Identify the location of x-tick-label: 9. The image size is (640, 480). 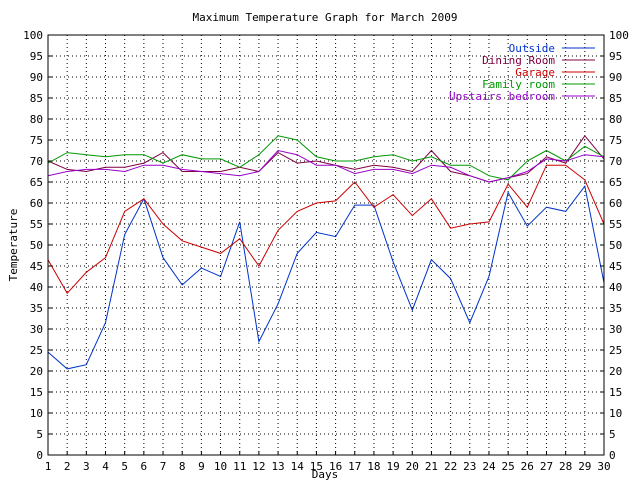
(201, 466).